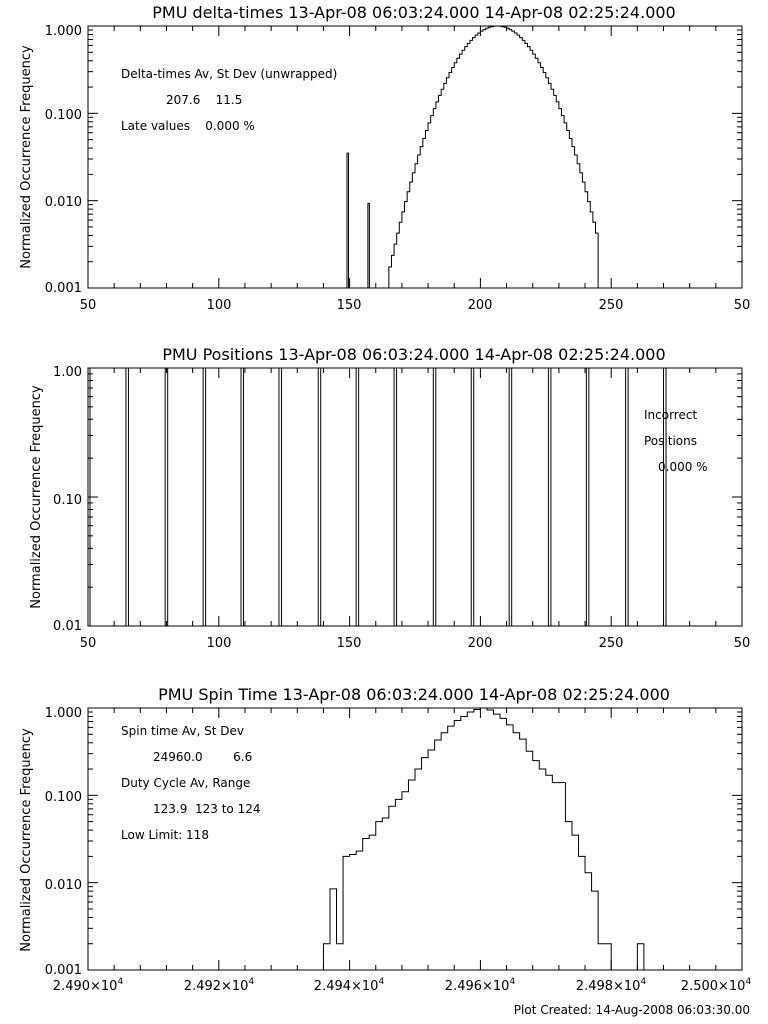  I want to click on annotation-line: Delta-times Av, St Dev (unwrapped), so click(229, 74).